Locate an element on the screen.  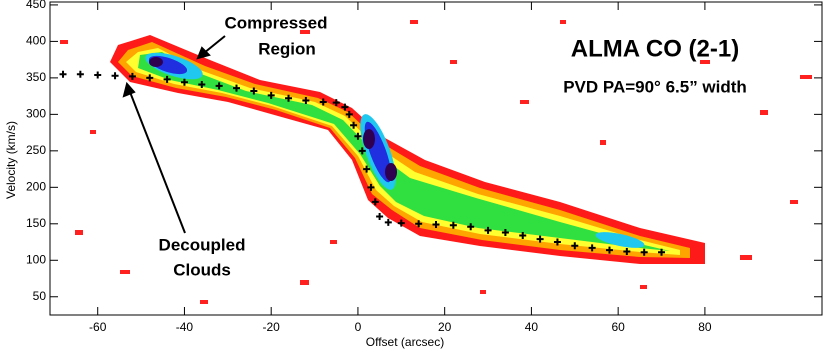
y-tick-label: 200 is located at coordinates (36, 186).